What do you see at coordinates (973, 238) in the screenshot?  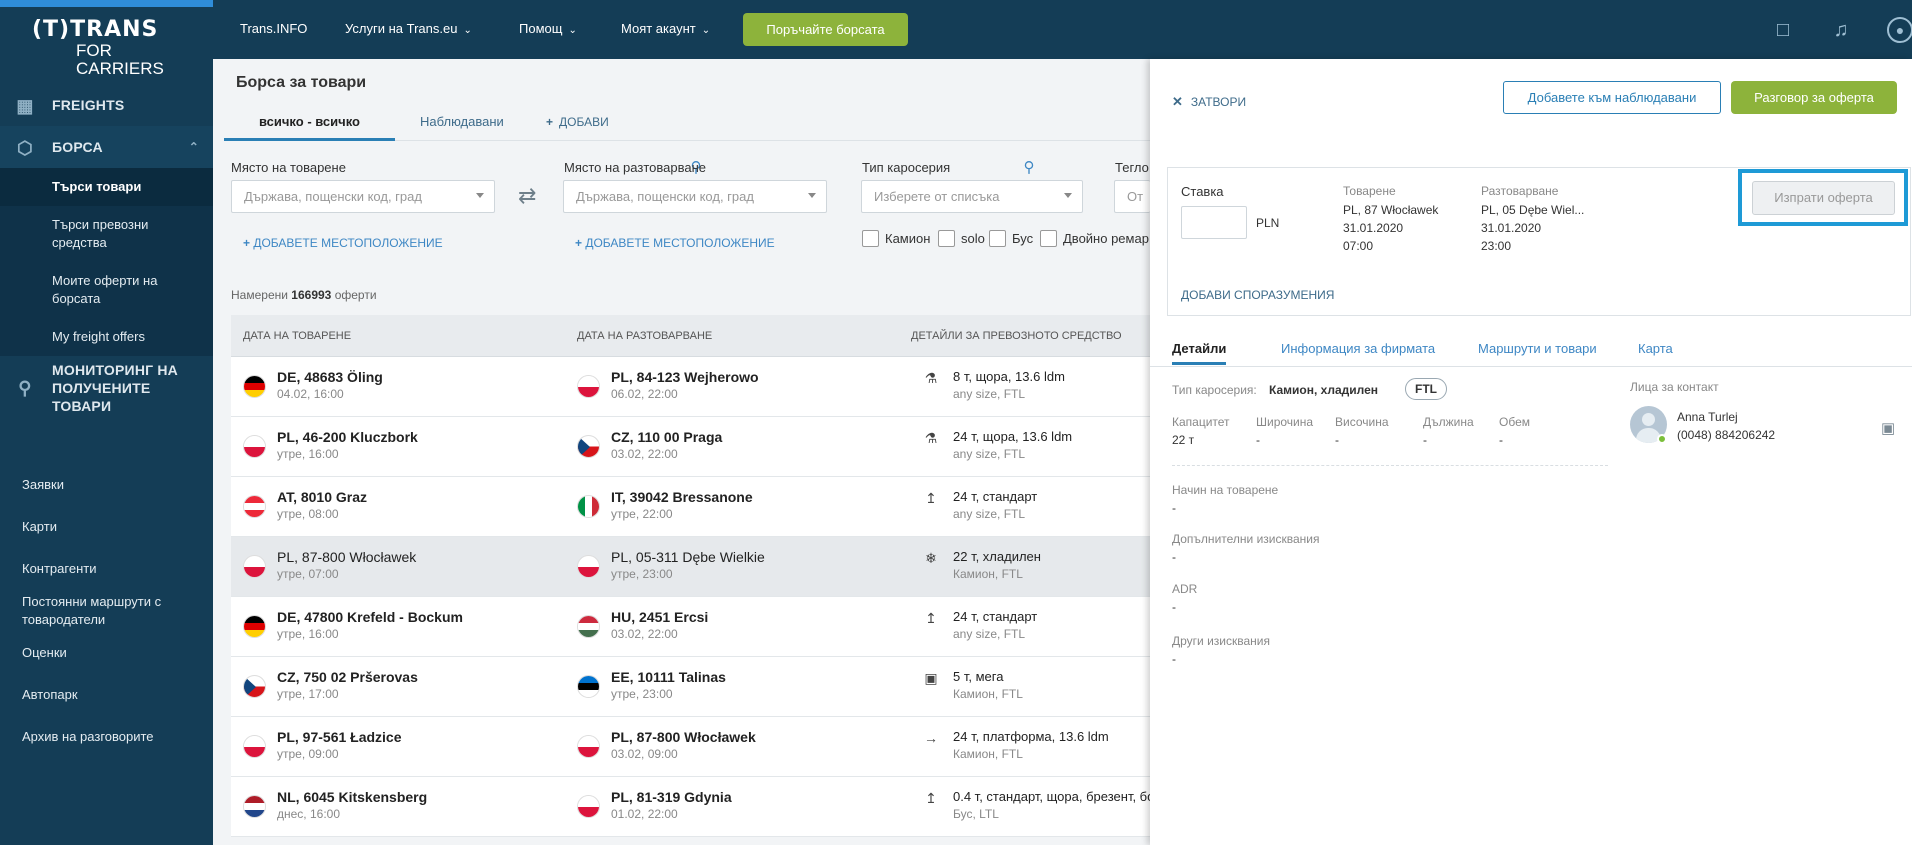 I see `checkbox-label: solo` at bounding box center [973, 238].